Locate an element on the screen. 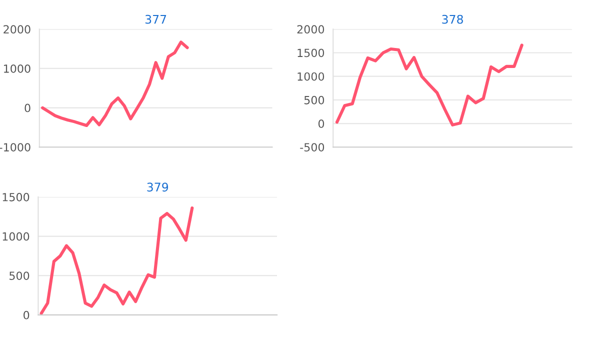 The width and height of the screenshot is (597, 339). chart-title: 379 is located at coordinates (157, 187).